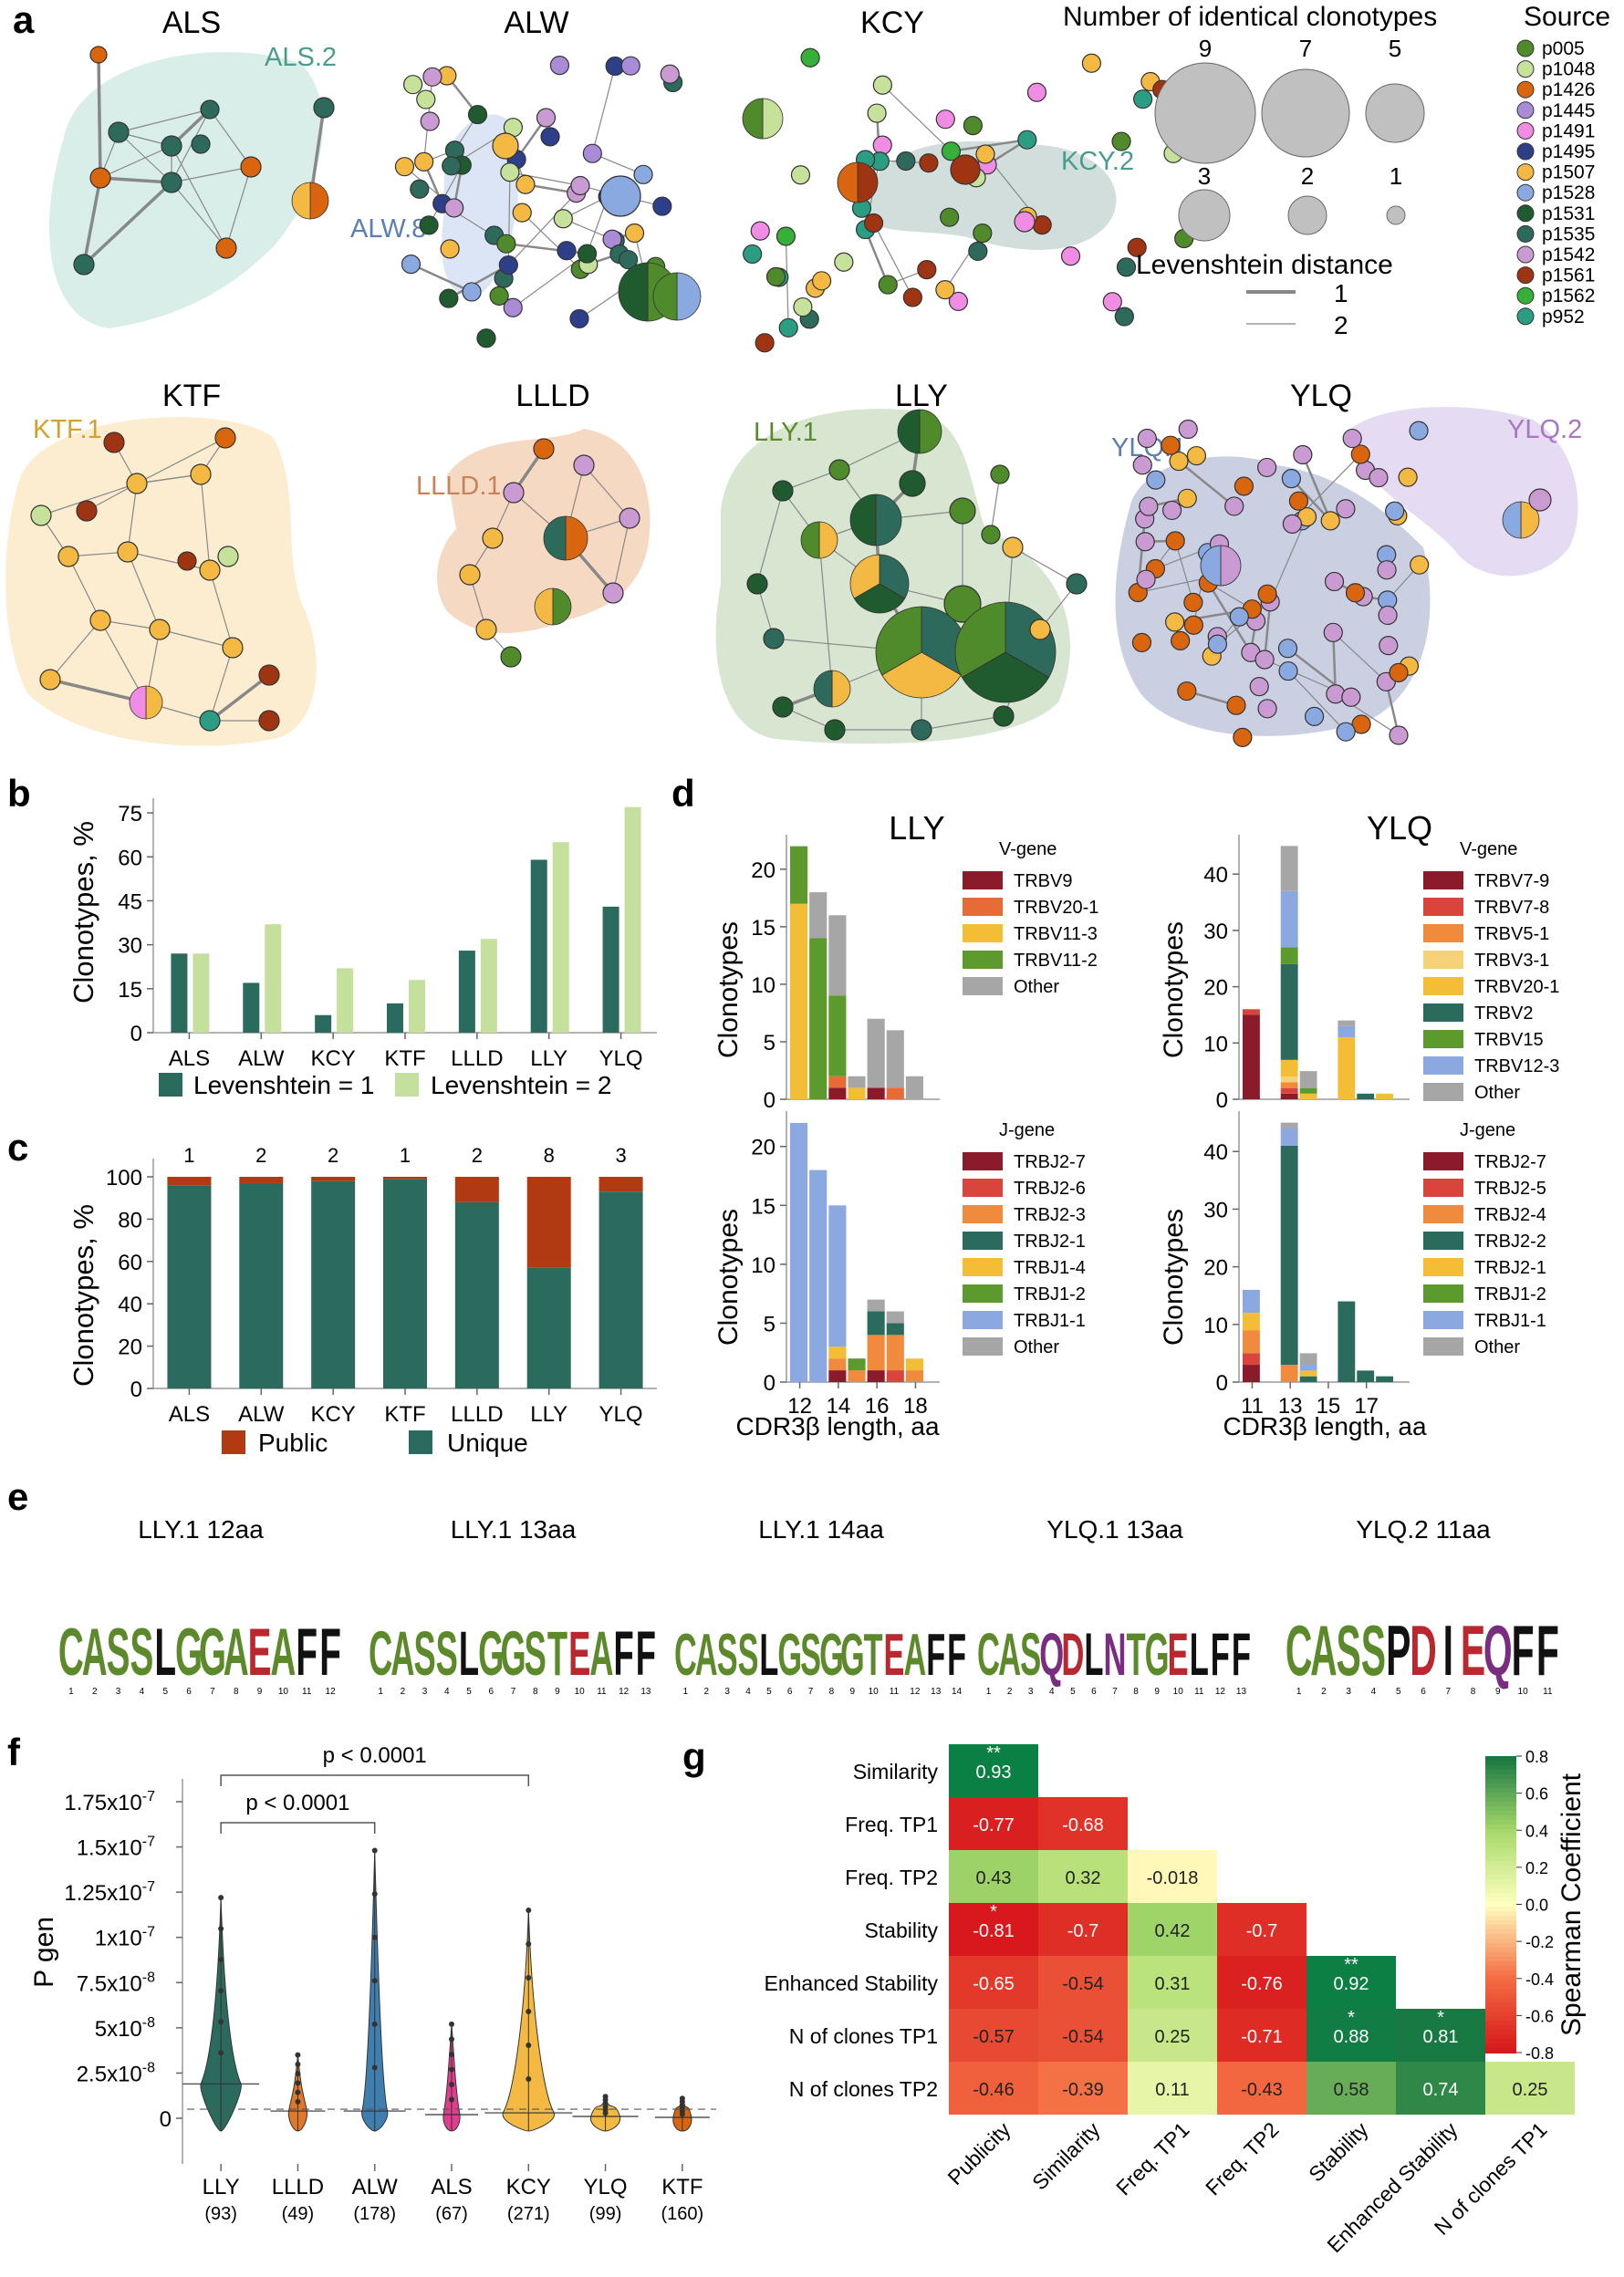 The image size is (1624, 2277). Describe the element at coordinates (1262, 1984) in the screenshot. I see `g-cell-value-4-3: -0.76` at that location.